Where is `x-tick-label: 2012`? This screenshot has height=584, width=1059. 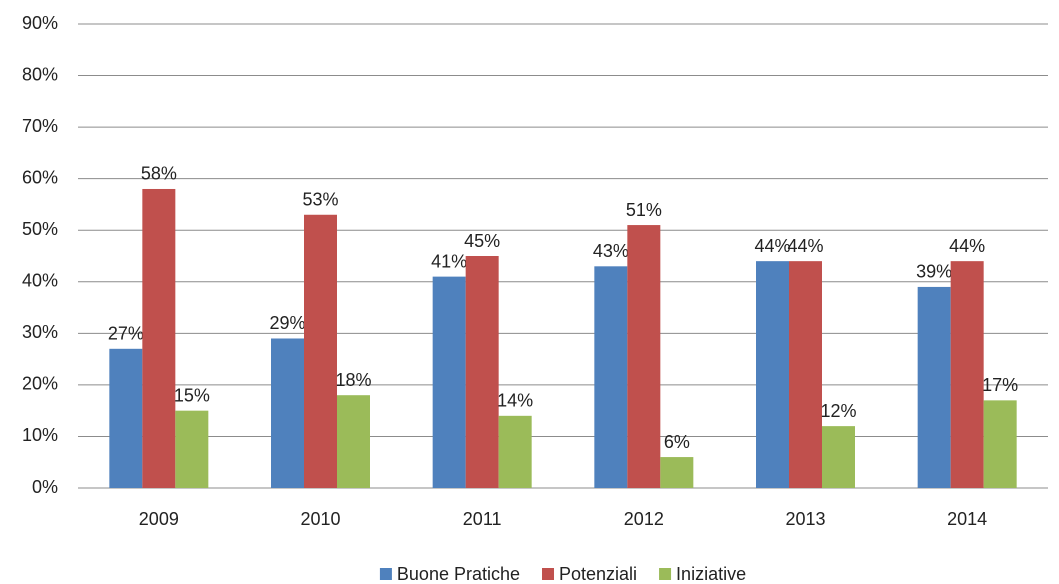 x-tick-label: 2012 is located at coordinates (644, 519).